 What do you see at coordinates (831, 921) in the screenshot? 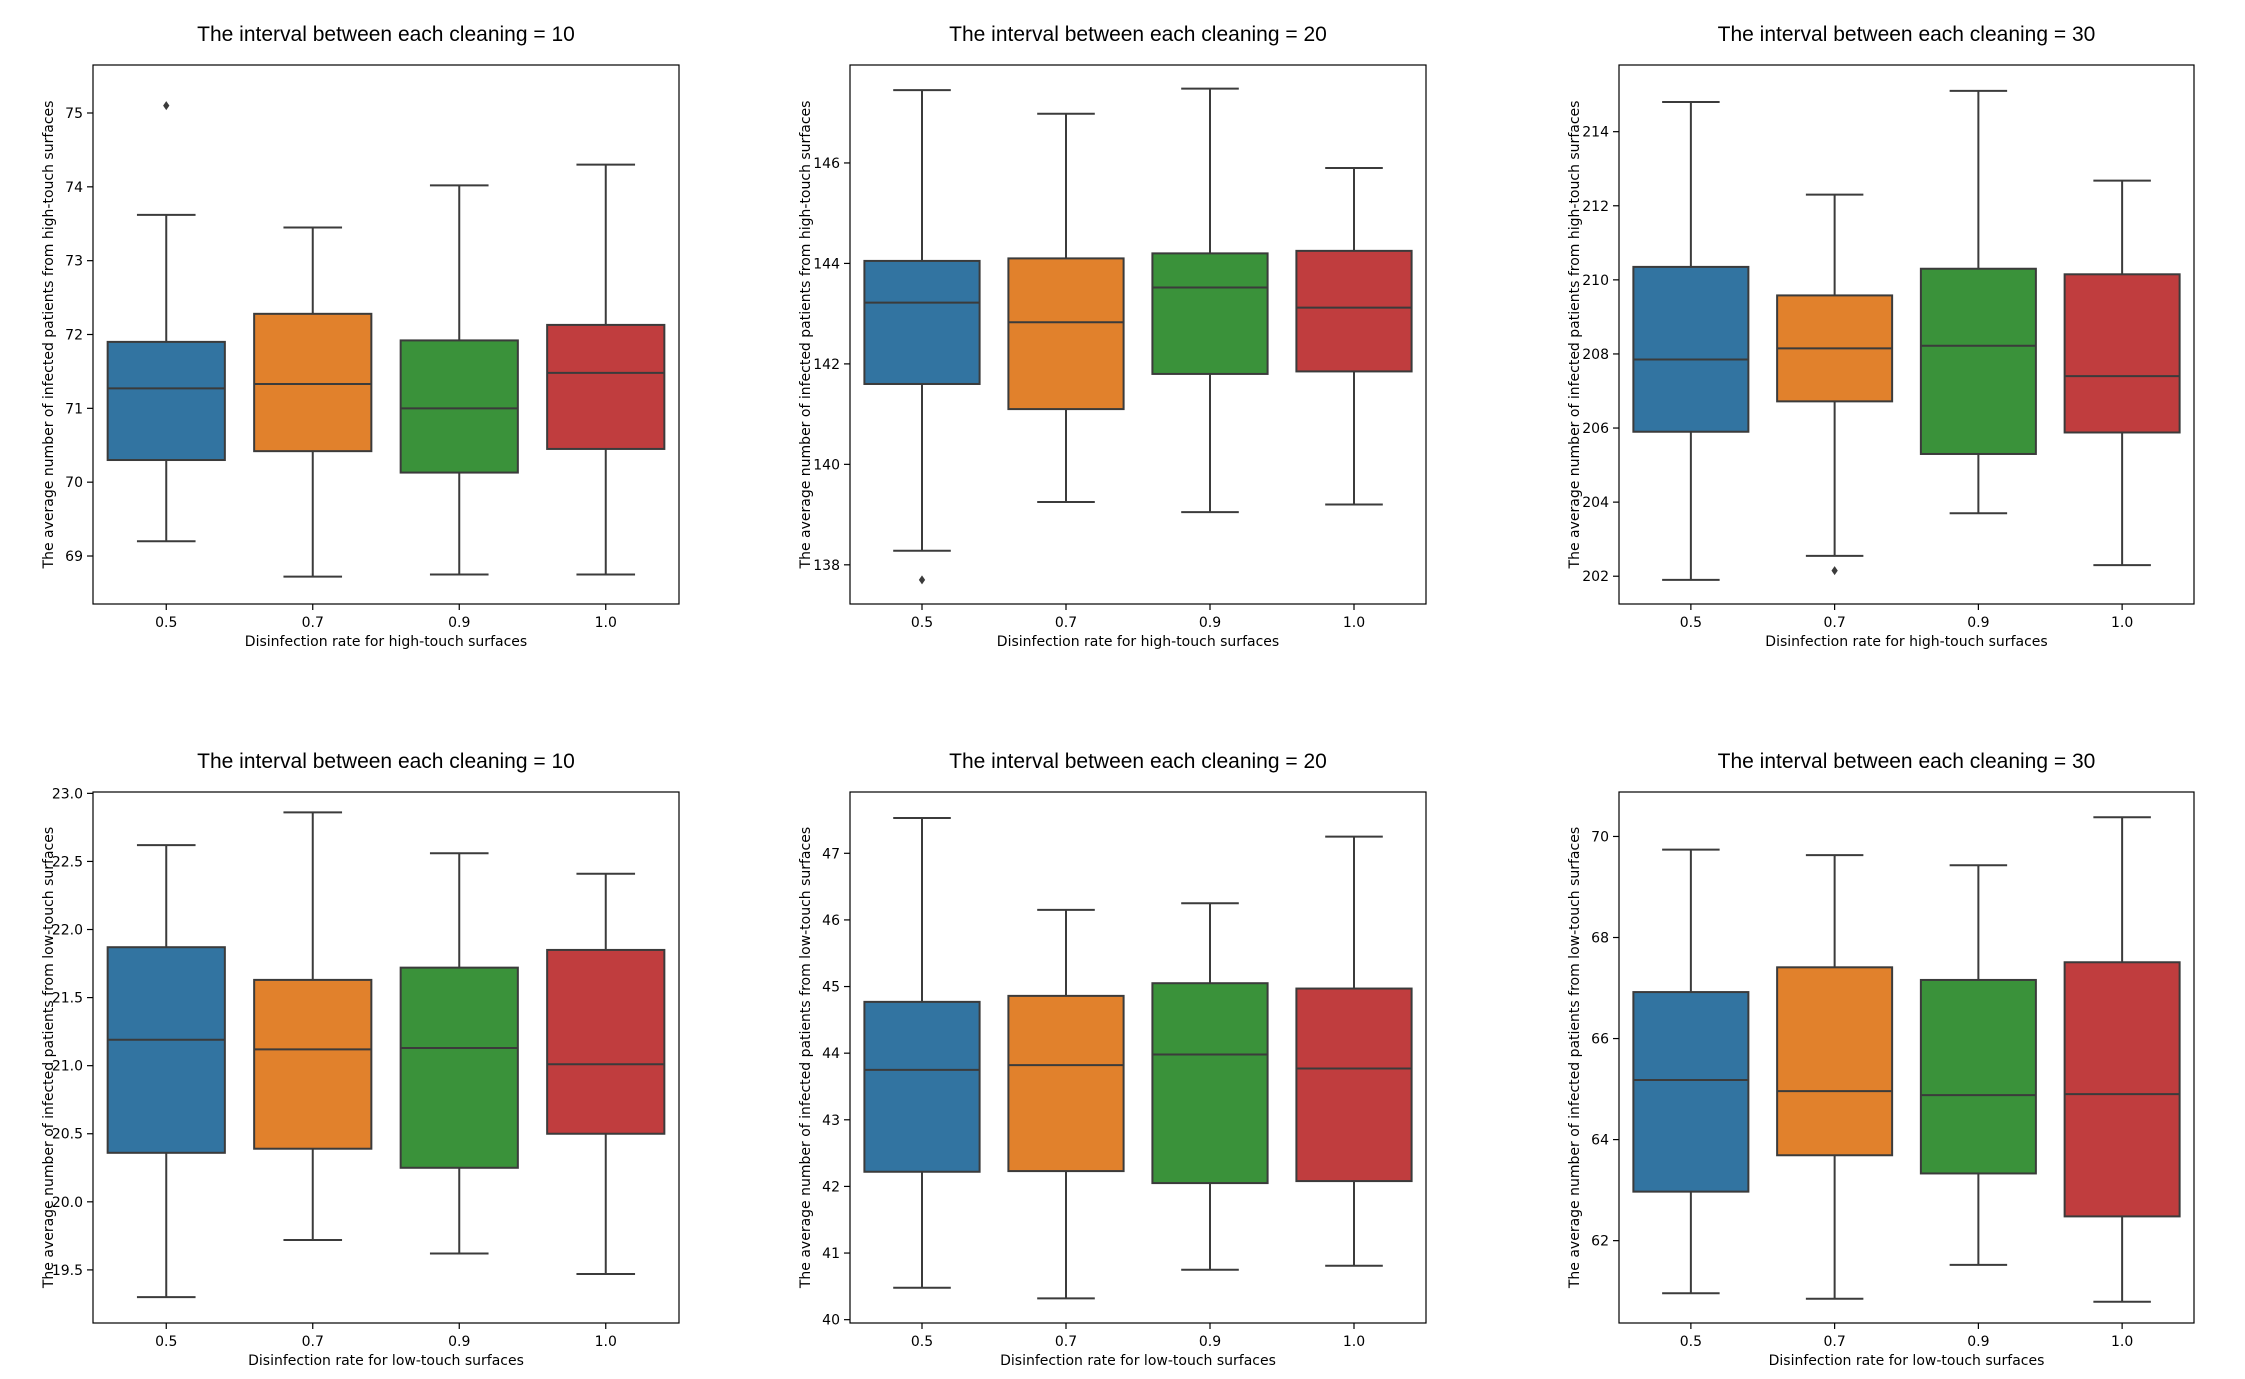
I see `y-tick-label: 46` at bounding box center [831, 921].